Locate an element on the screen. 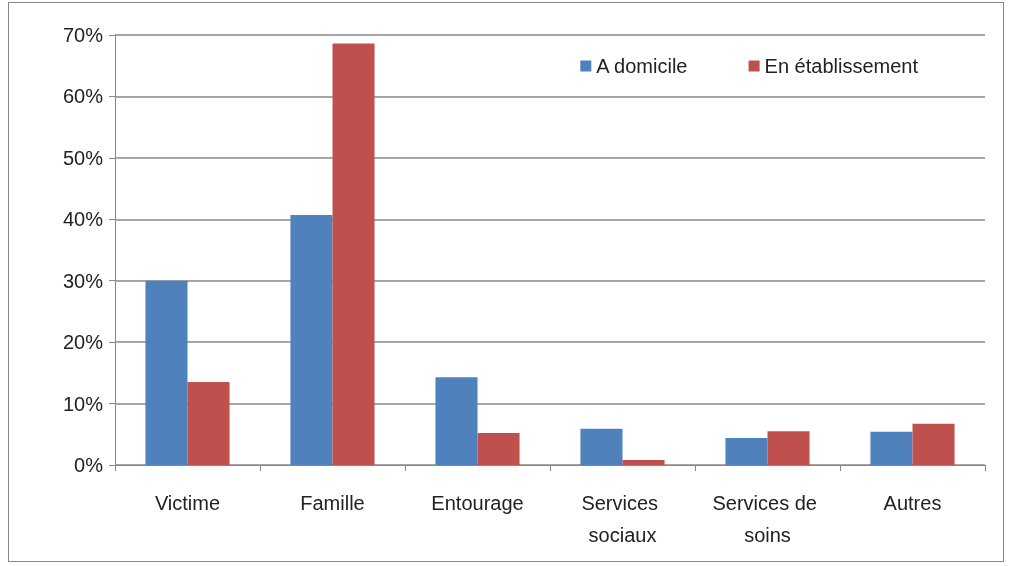 The image size is (1012, 566). x-tick-label: Entourage is located at coordinates (477, 503).